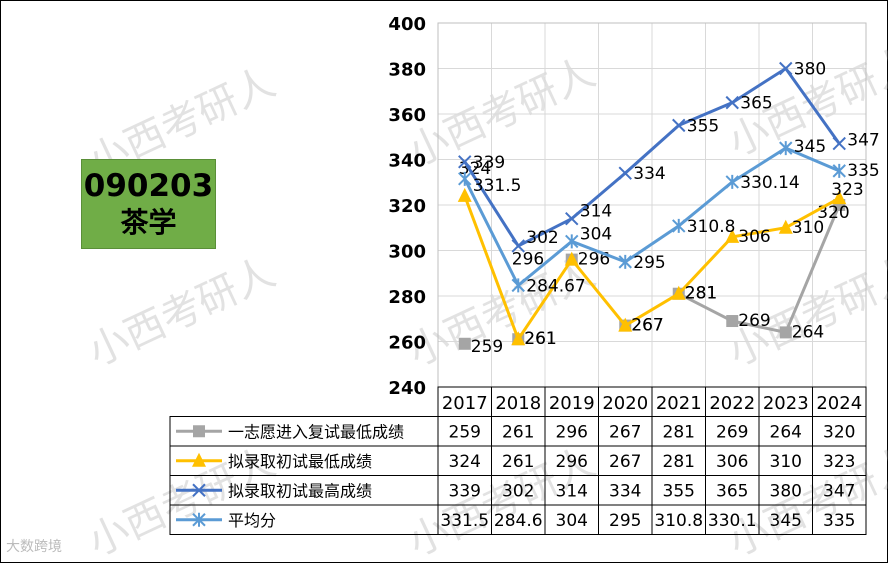  I want to click on x-tick-label: 2021, so click(679, 403).